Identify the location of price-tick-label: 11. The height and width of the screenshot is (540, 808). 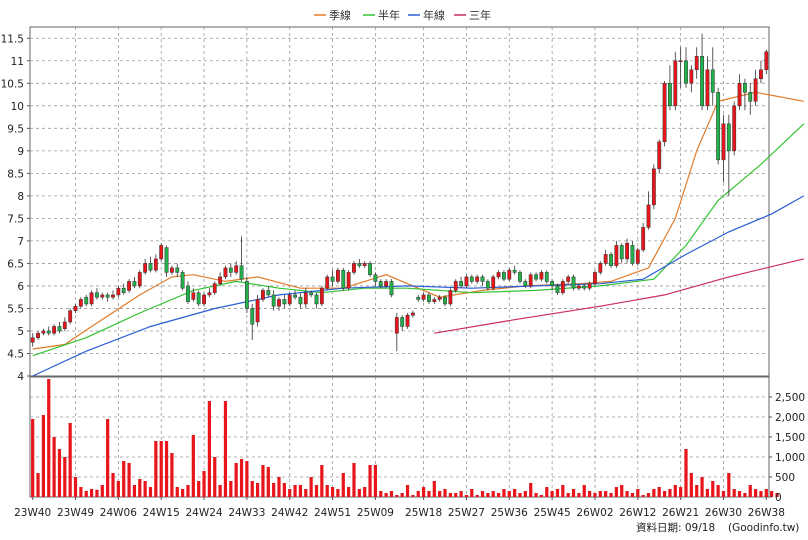
(17, 62).